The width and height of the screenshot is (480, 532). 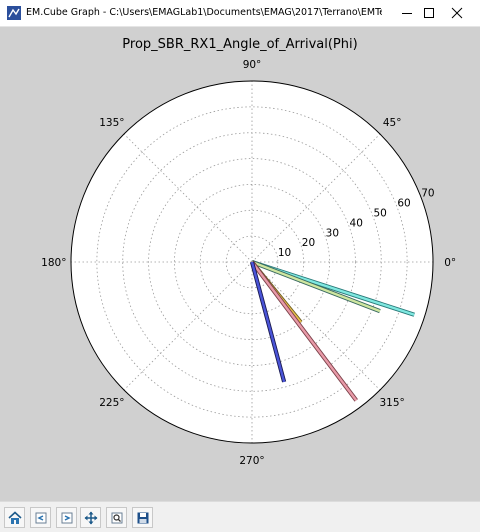 I want to click on back-arrow-icon, so click(x=40, y=517).